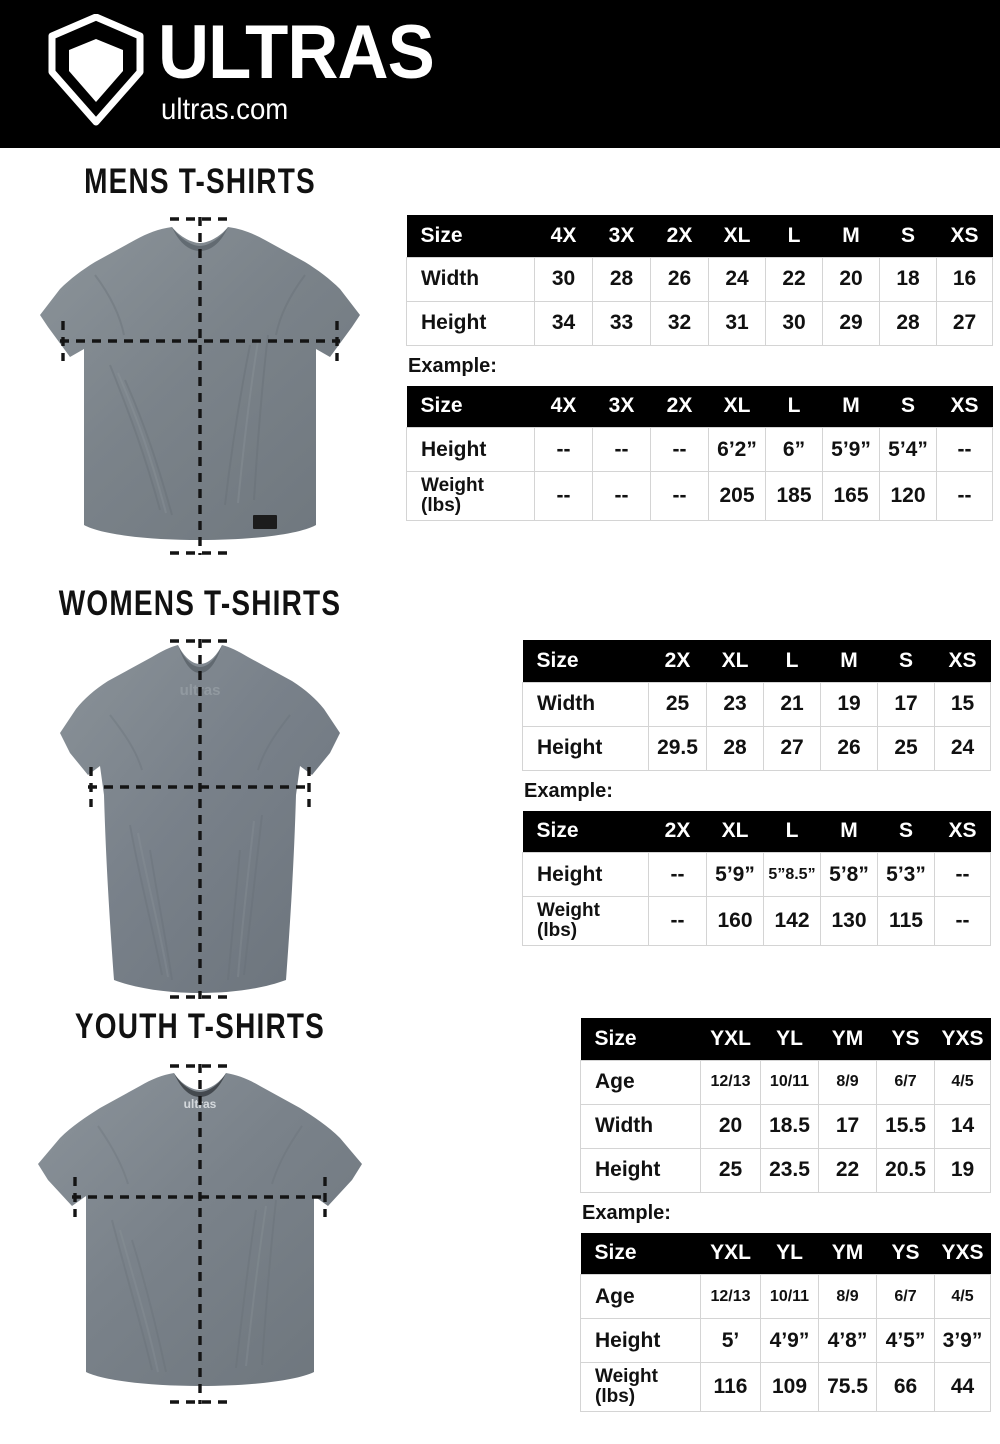 The height and width of the screenshot is (1444, 1000). Describe the element at coordinates (962, 1082) in the screenshot. I see `cell: 4/5` at that location.